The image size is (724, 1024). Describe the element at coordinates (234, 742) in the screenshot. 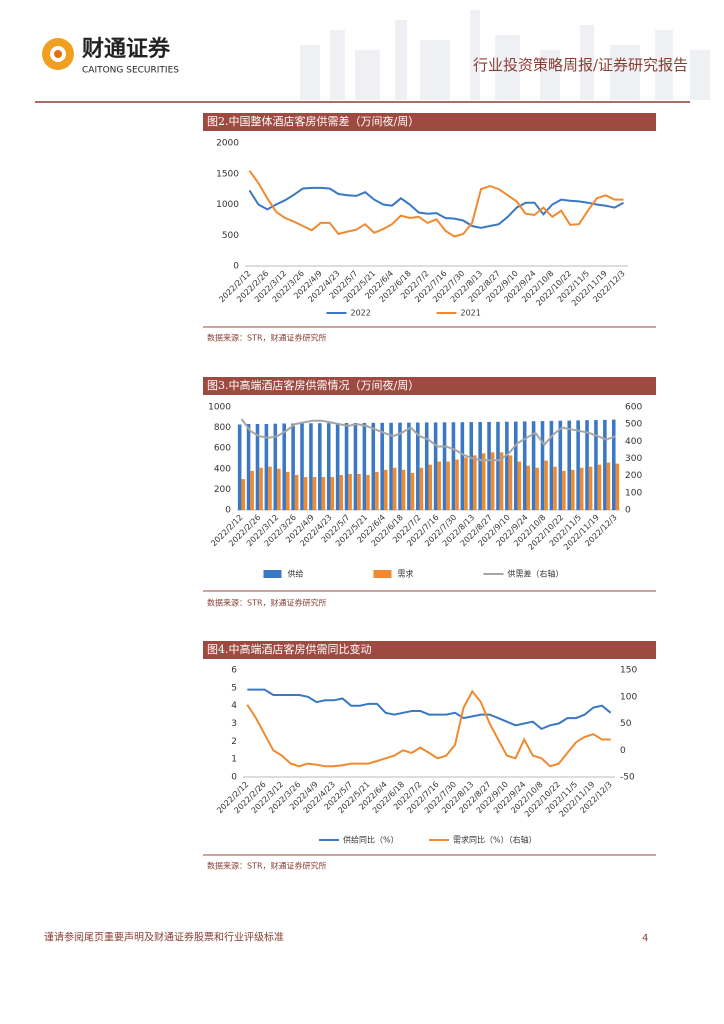

I see `y-tick-label: 2` at that location.